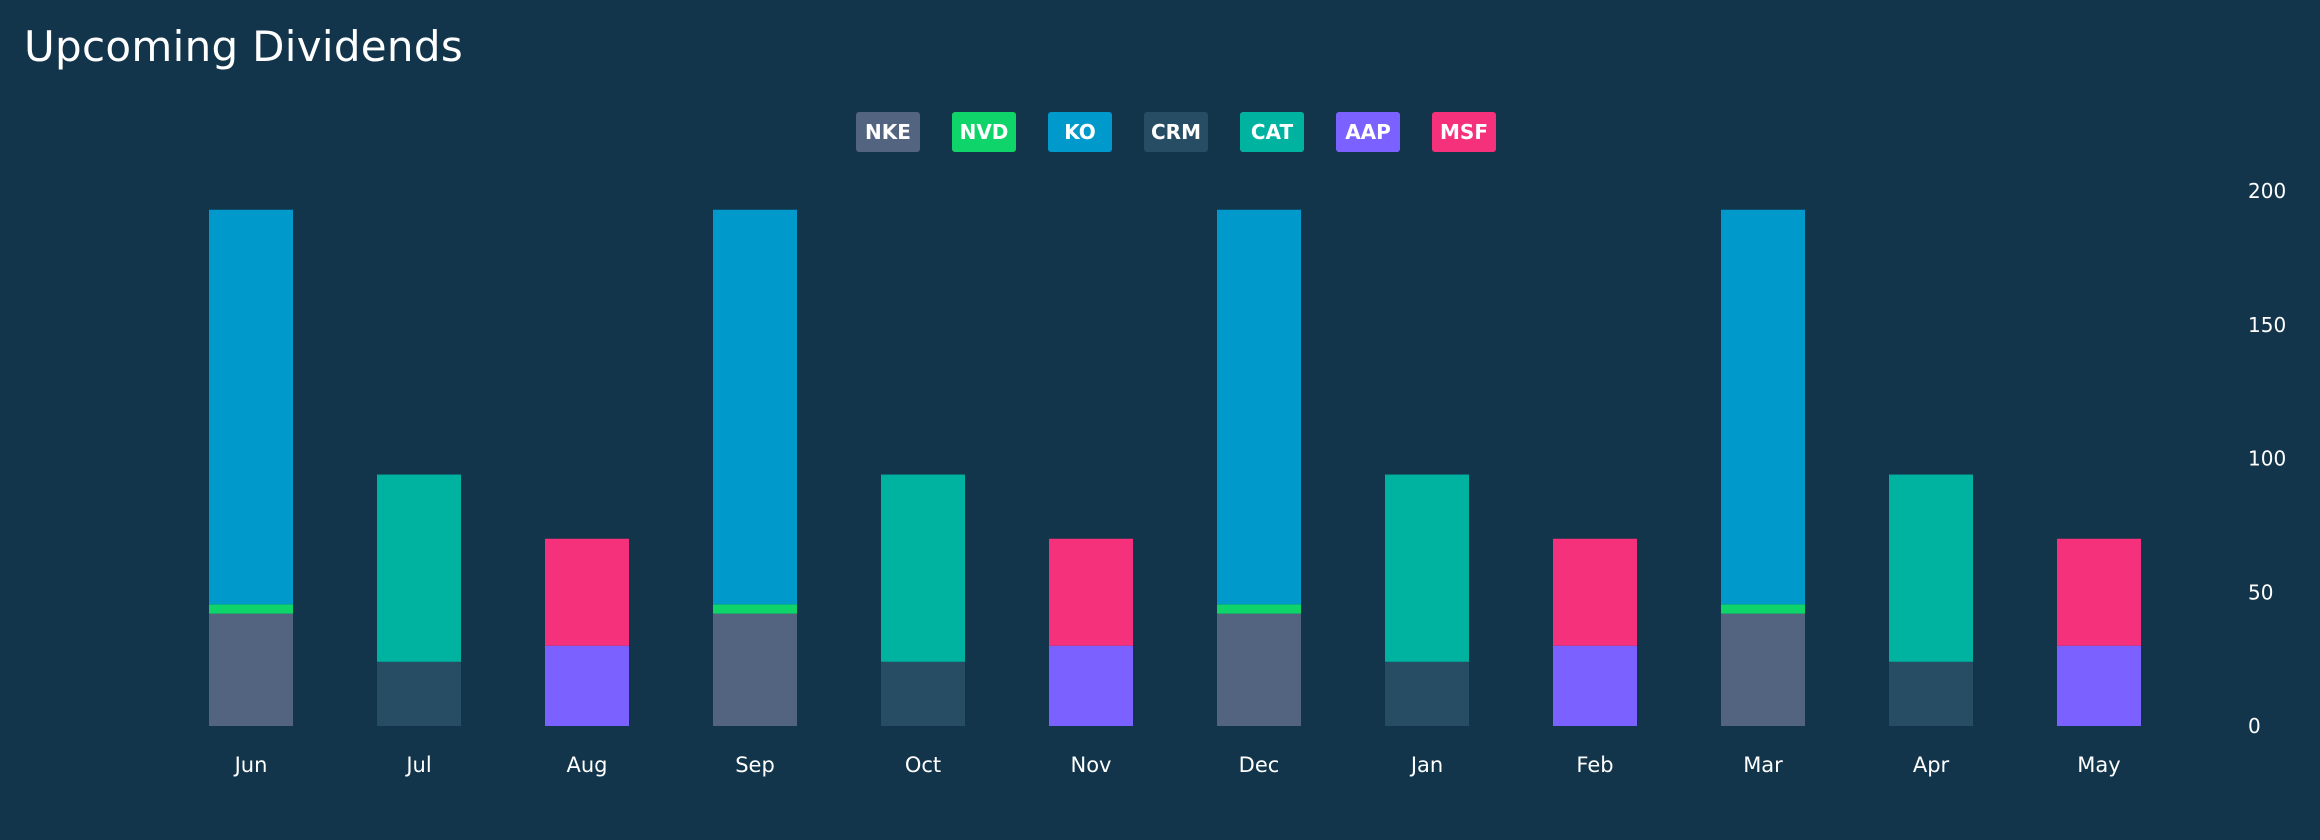 The height and width of the screenshot is (840, 2320). What do you see at coordinates (1931, 765) in the screenshot?
I see `x-tick-label: Apr` at bounding box center [1931, 765].